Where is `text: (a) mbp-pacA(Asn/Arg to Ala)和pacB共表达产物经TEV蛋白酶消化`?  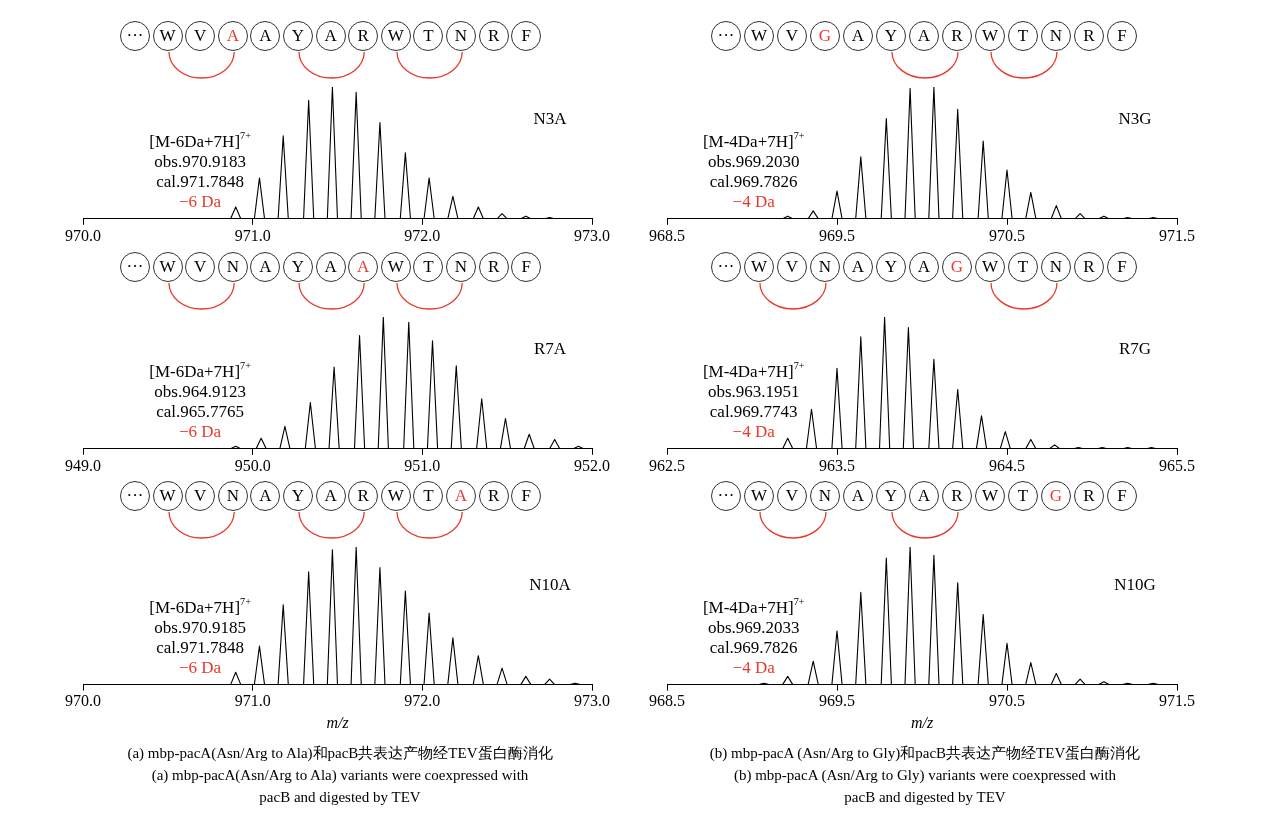
text: (a) mbp-pacA(Asn/Arg to Ala)和pacB共表达产物经TEV蛋白酶消化 is located at coordinates (340, 753).